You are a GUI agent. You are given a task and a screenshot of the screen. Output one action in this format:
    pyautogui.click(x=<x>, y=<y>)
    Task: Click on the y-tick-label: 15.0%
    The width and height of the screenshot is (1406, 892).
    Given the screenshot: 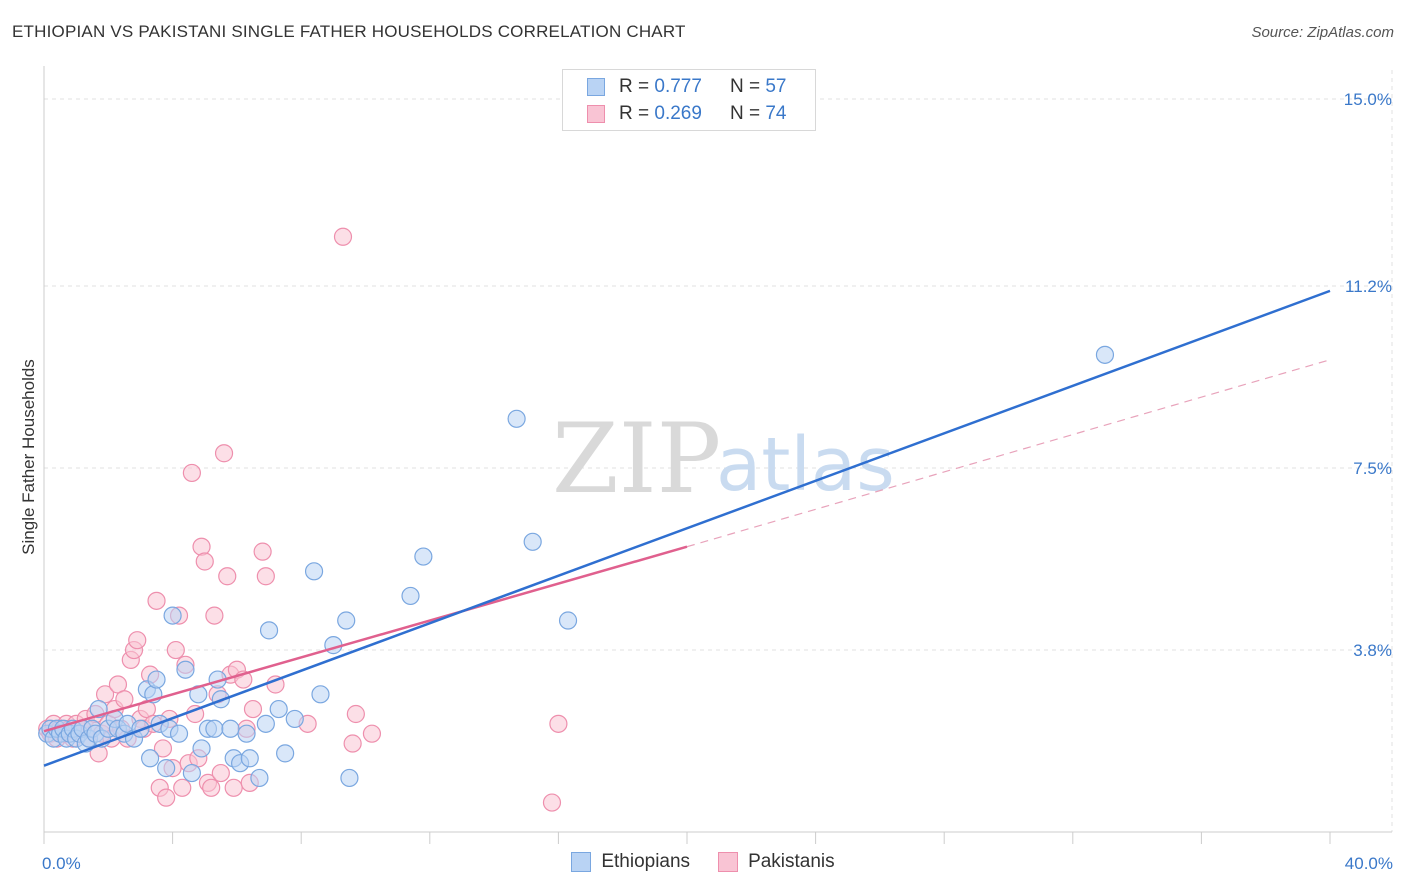 What is the action you would take?
    pyautogui.click(x=1368, y=99)
    